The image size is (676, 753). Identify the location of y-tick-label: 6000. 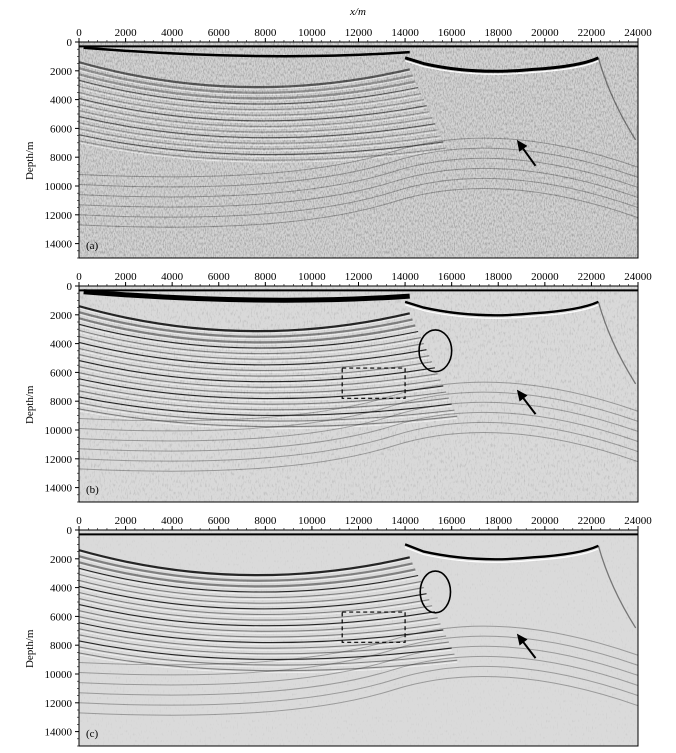
(61, 373).